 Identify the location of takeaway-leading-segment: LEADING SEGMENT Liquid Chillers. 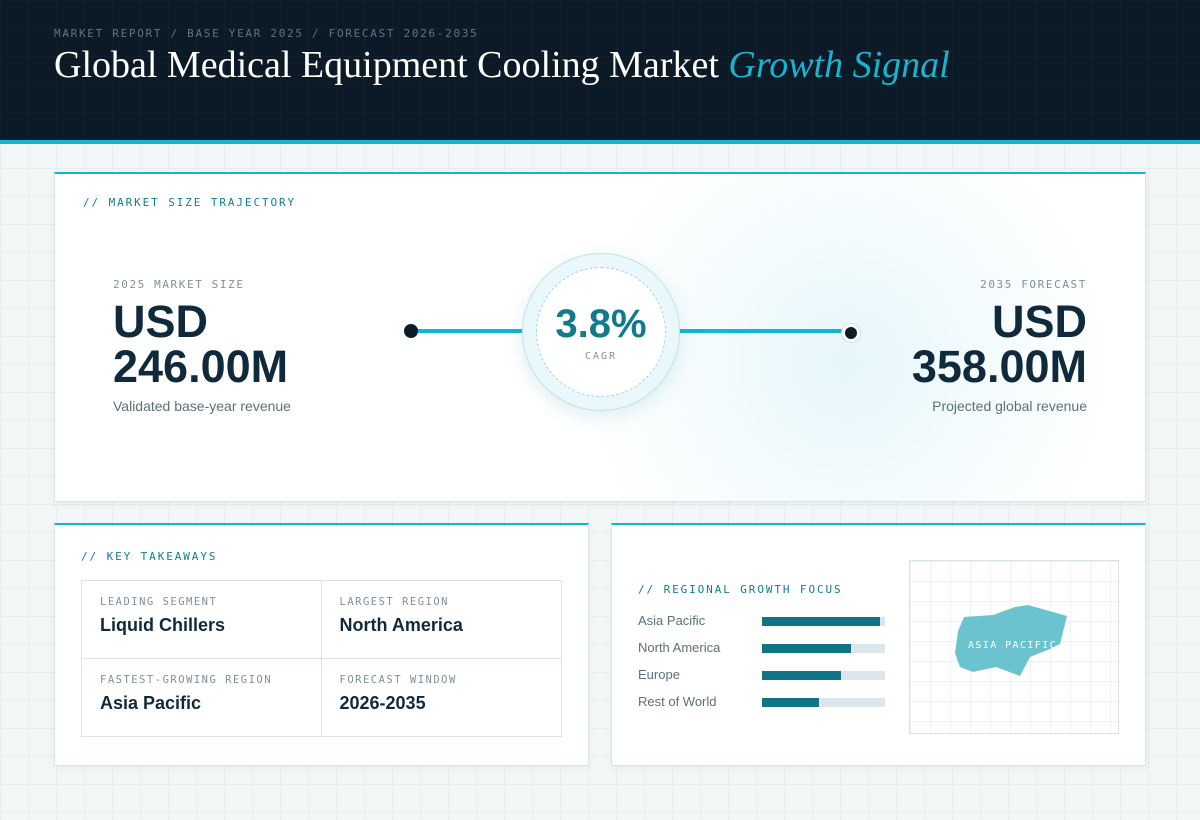
(202, 620).